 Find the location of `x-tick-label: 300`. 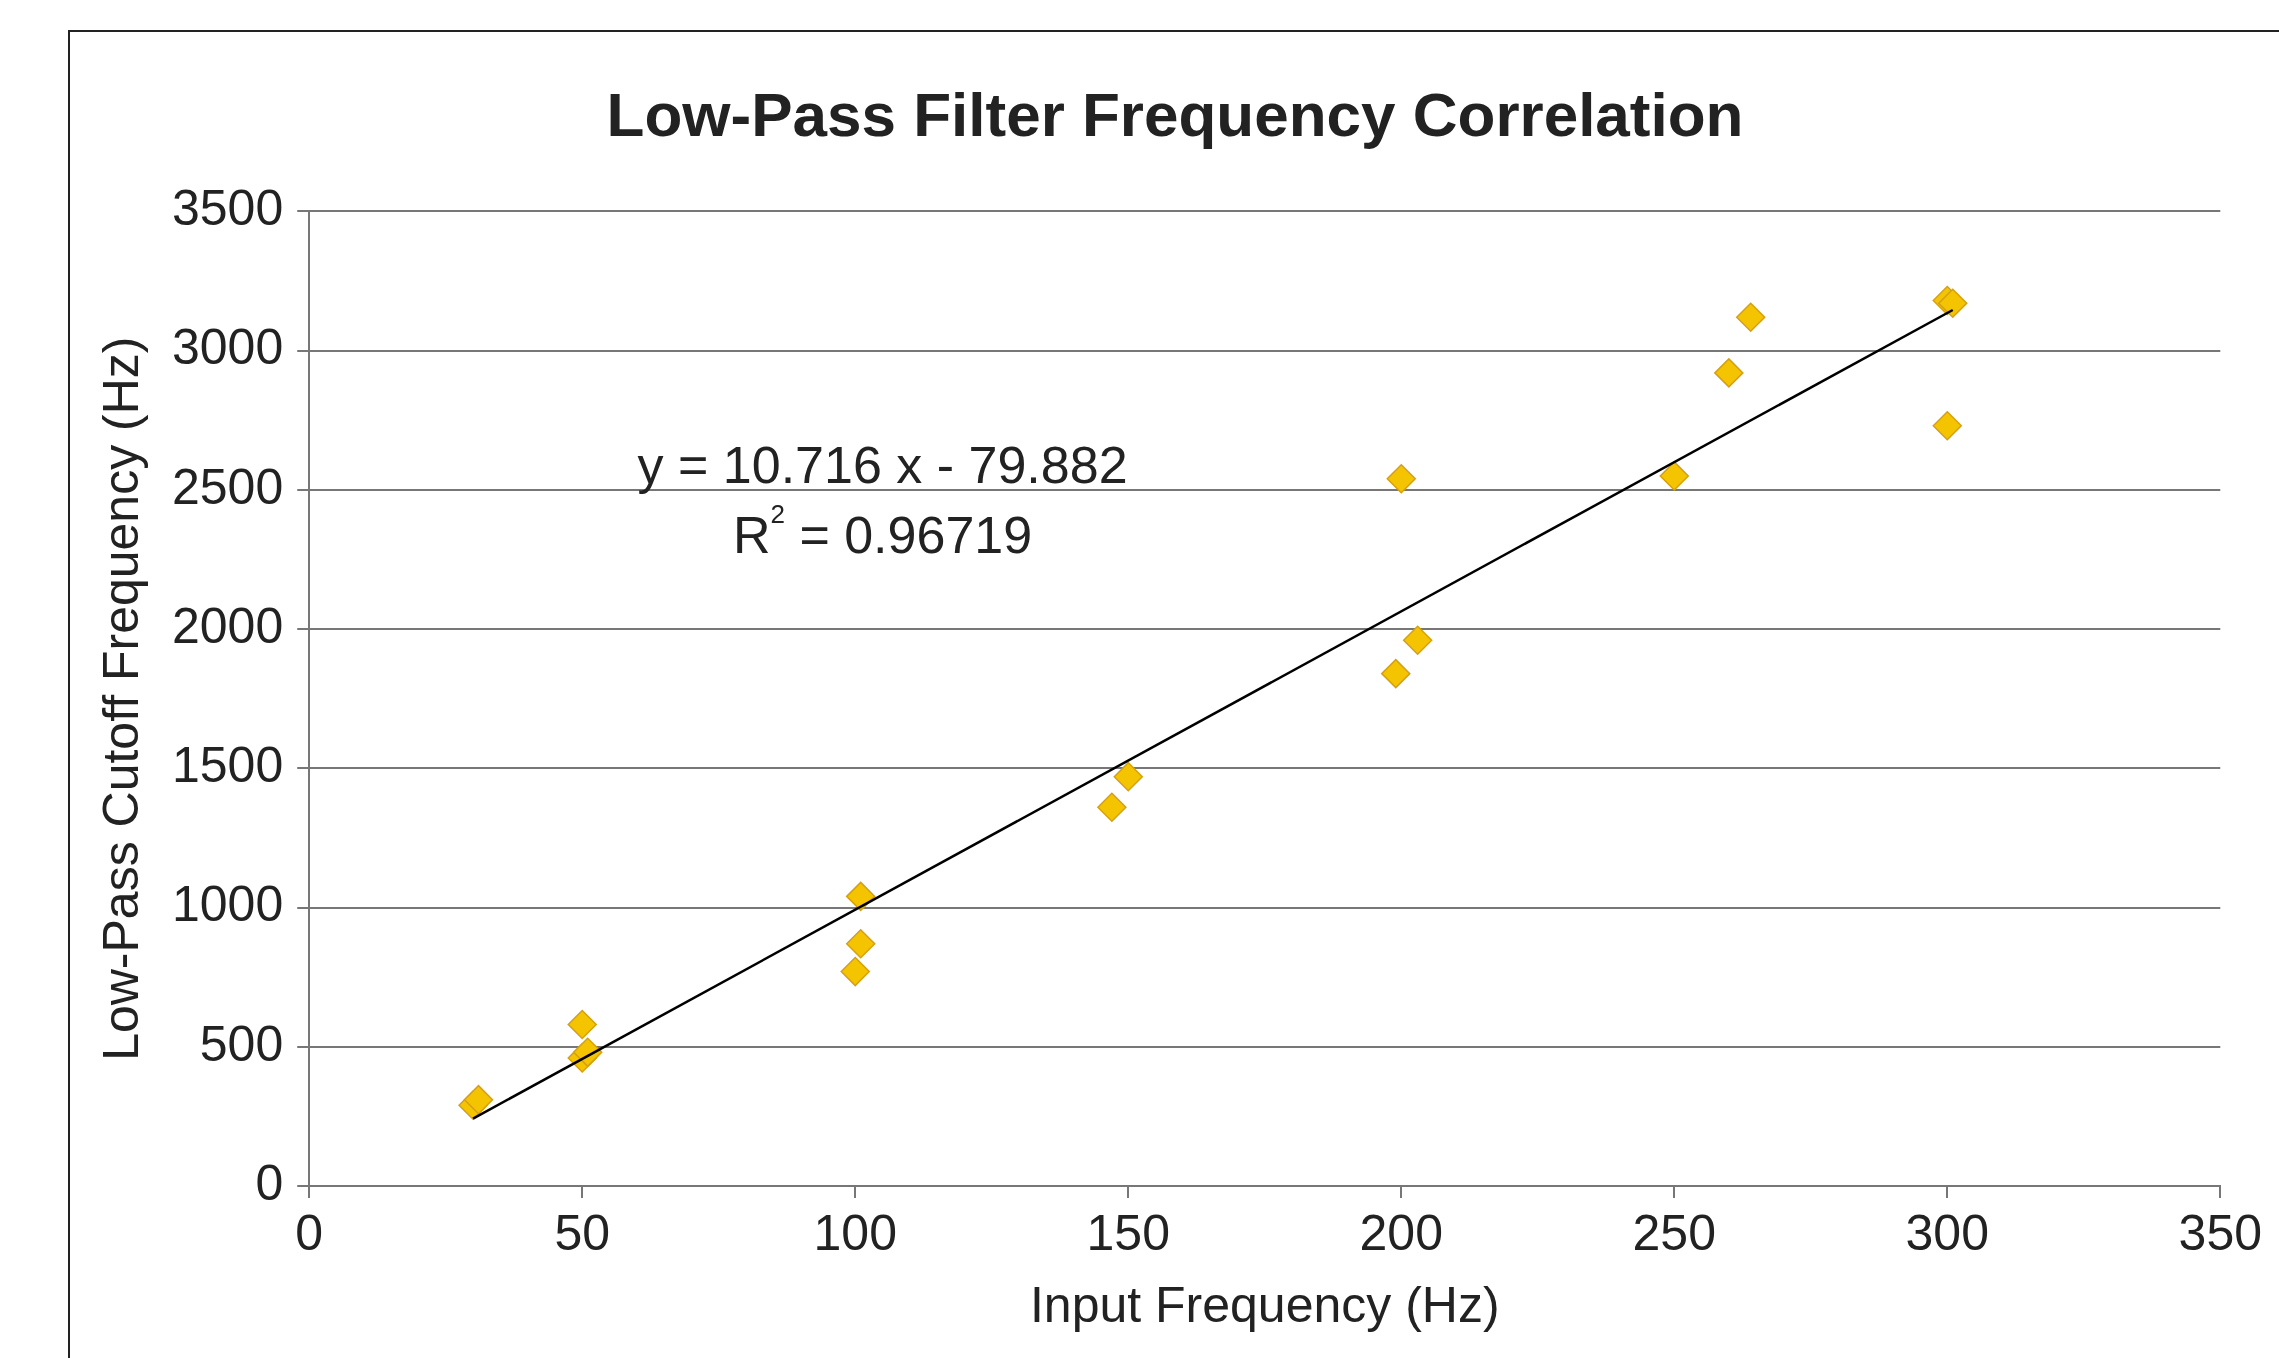

x-tick-label: 300 is located at coordinates (1947, 1232).